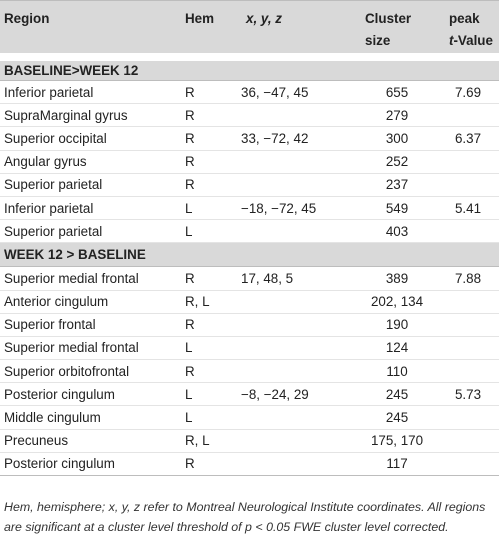  What do you see at coordinates (397, 115) in the screenshot?
I see `cell-cluster: 279` at bounding box center [397, 115].